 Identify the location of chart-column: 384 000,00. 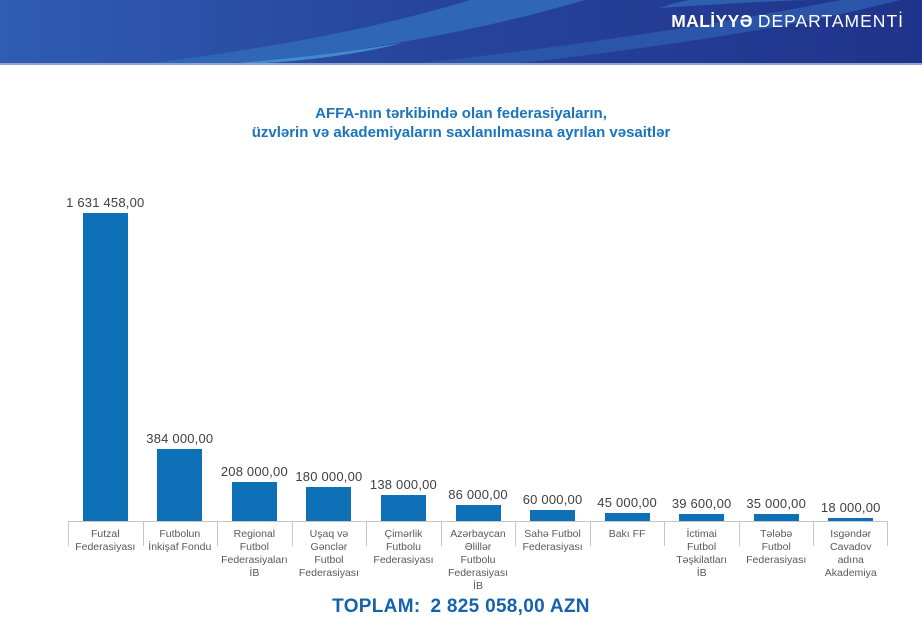
(180, 476).